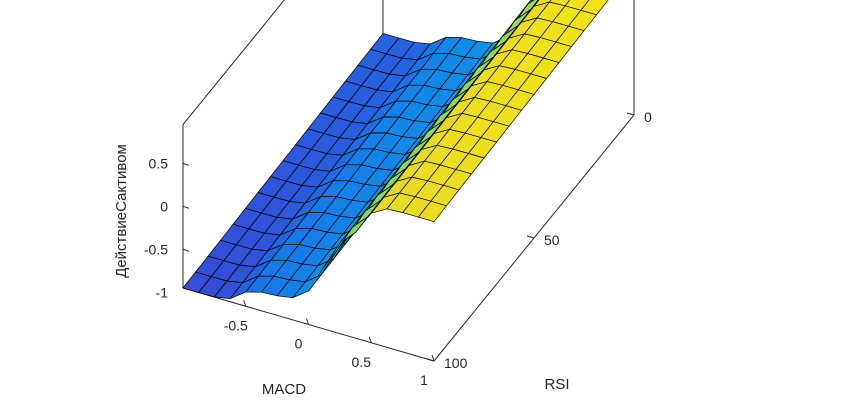 This screenshot has height=413, width=850. What do you see at coordinates (284, 389) in the screenshot?
I see `x-axis-label: MACD` at bounding box center [284, 389].